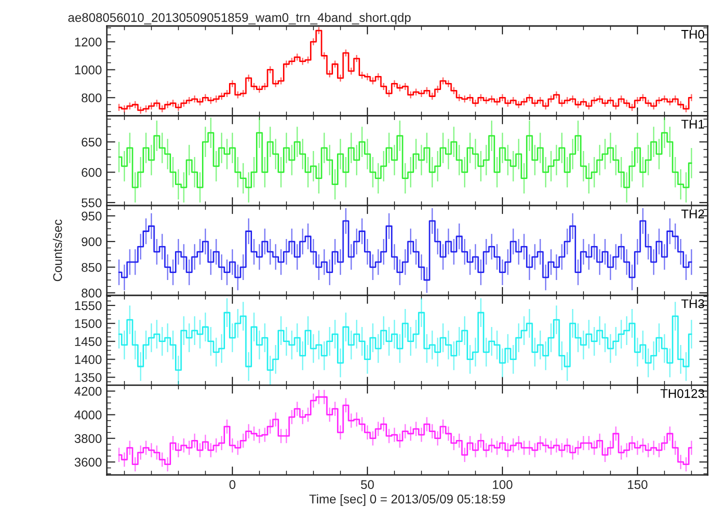  Describe the element at coordinates (92, 216) in the screenshot. I see `y-tick-label: 950` at that location.